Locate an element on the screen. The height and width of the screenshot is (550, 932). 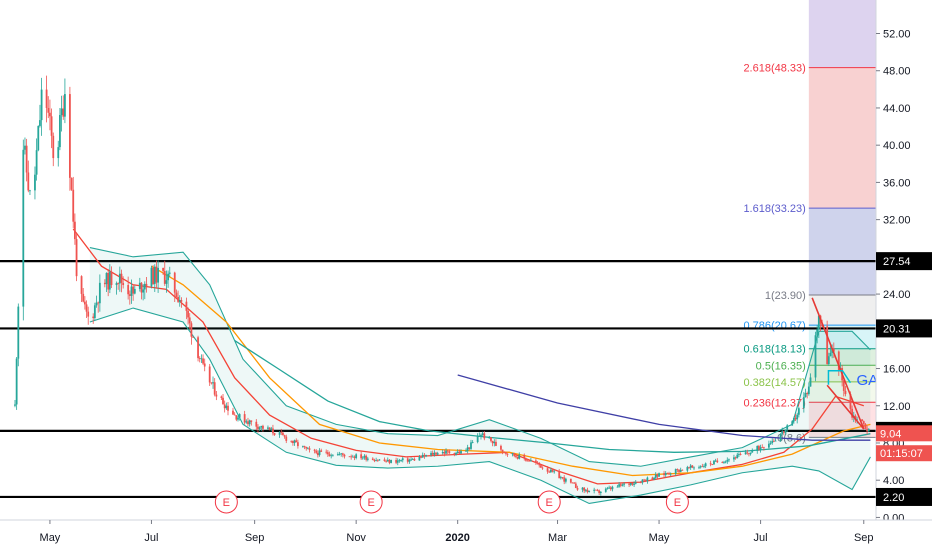
x-tick-label: Jul is located at coordinates (761, 538).